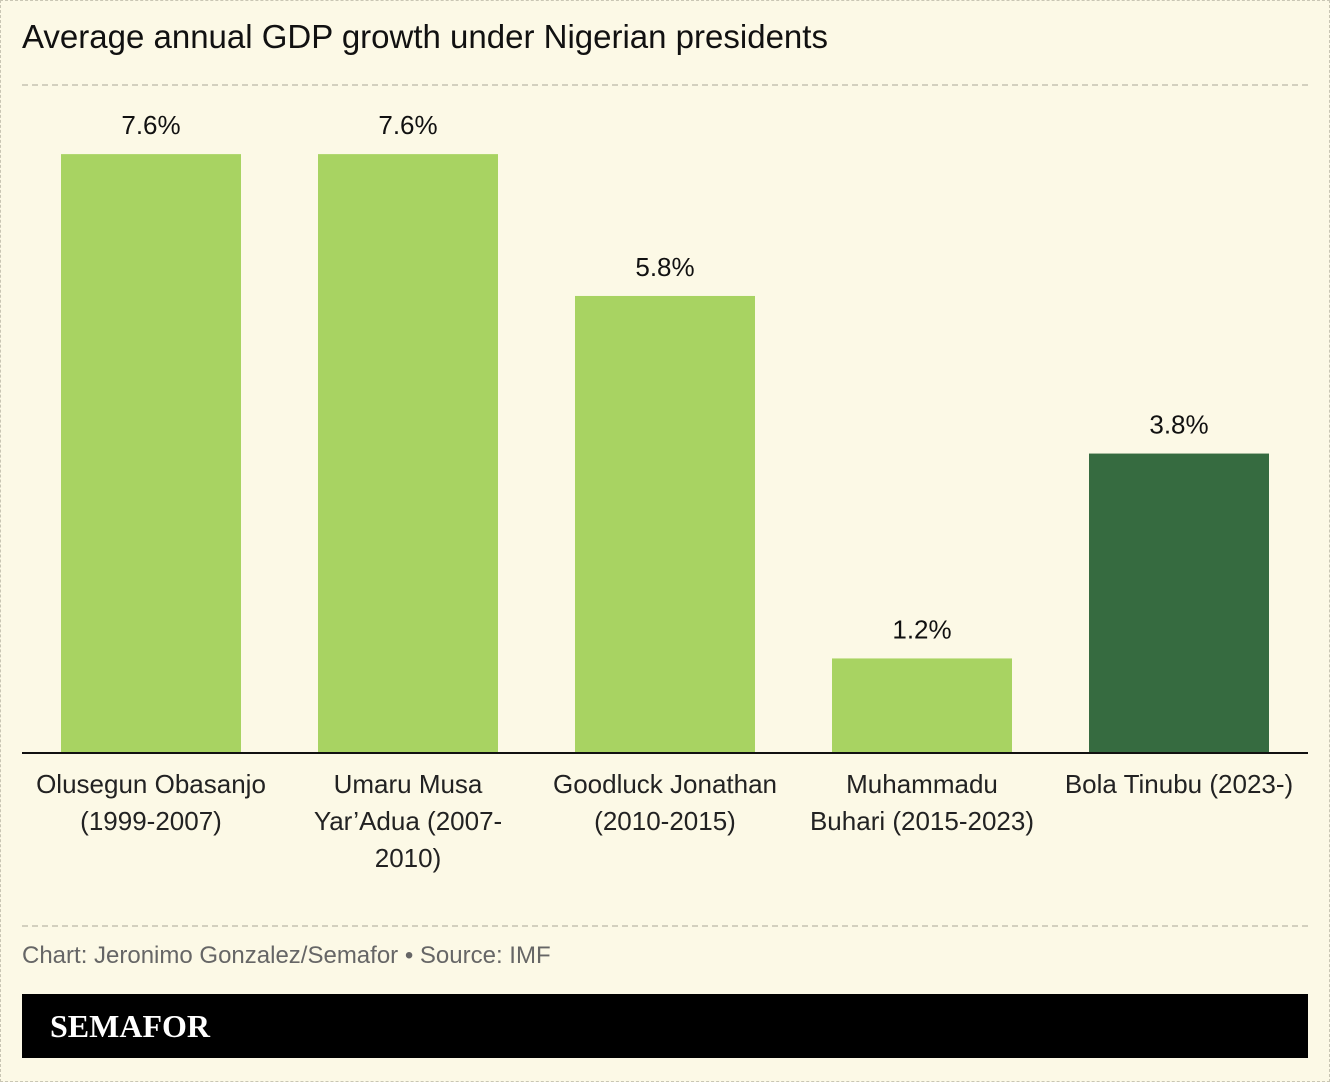 This screenshot has height=1082, width=1330. What do you see at coordinates (921, 629) in the screenshot?
I see `value-label: 1.2%` at bounding box center [921, 629].